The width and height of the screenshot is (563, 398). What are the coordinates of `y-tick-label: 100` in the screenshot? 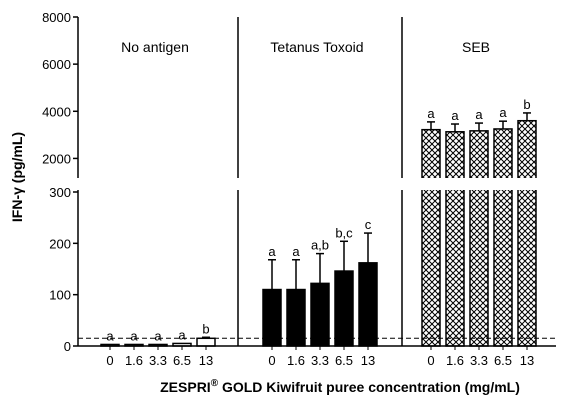 It's located at (60, 295).